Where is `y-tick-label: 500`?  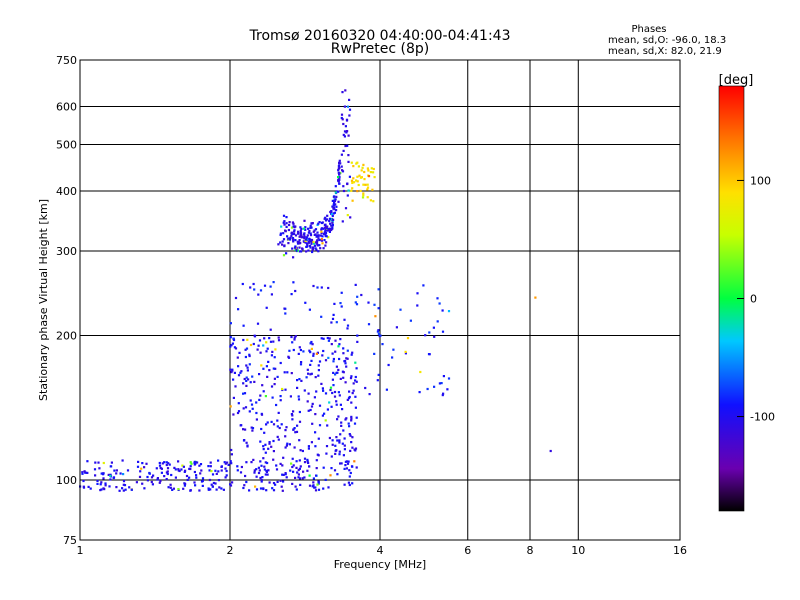 y-tick-label: 500 is located at coordinates (66, 145).